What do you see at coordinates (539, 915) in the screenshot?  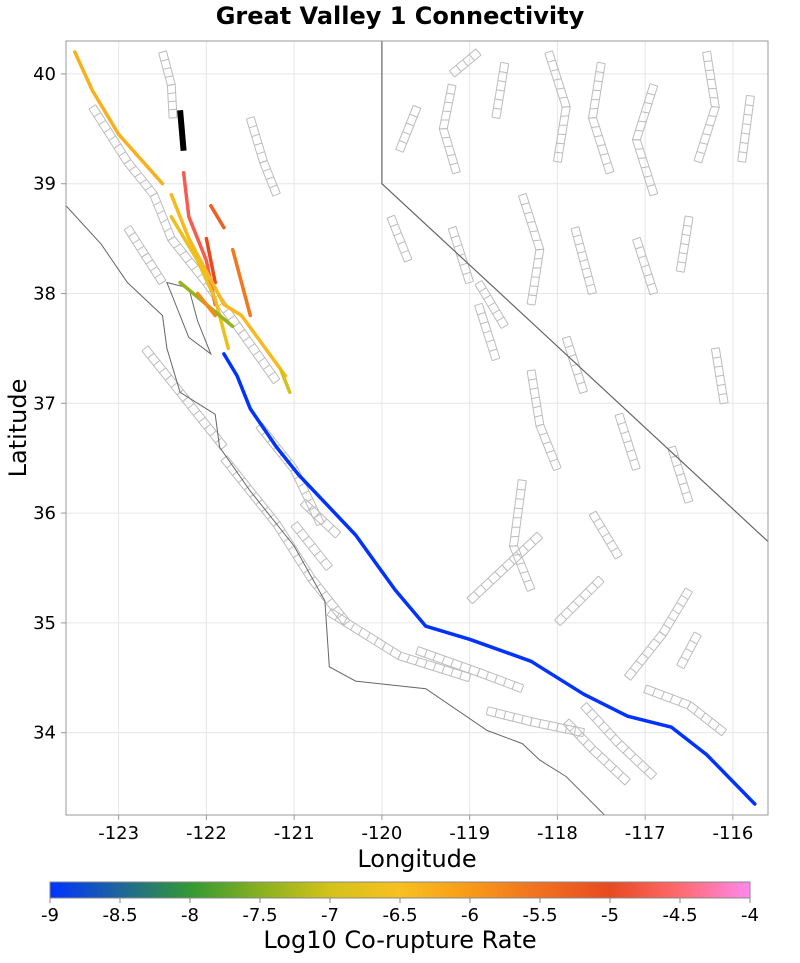 I see `colorbar-tick-label: -5.5` at bounding box center [539, 915].